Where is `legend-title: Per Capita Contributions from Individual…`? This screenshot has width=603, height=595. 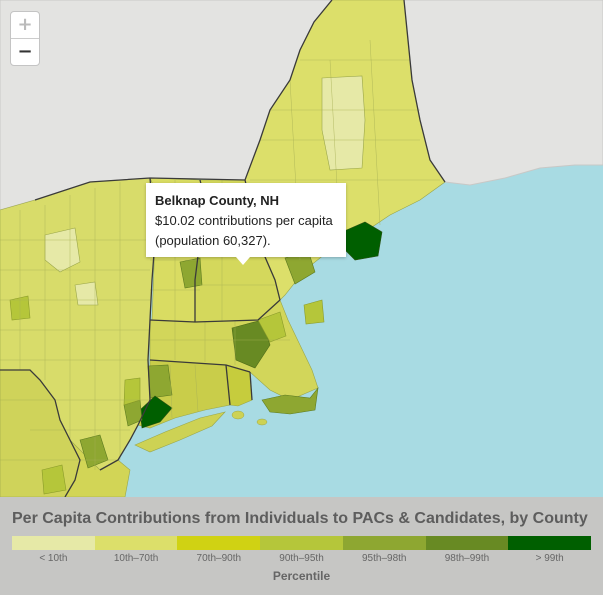
legend-title: Per Capita Contributions from Individual… is located at coordinates (300, 518).